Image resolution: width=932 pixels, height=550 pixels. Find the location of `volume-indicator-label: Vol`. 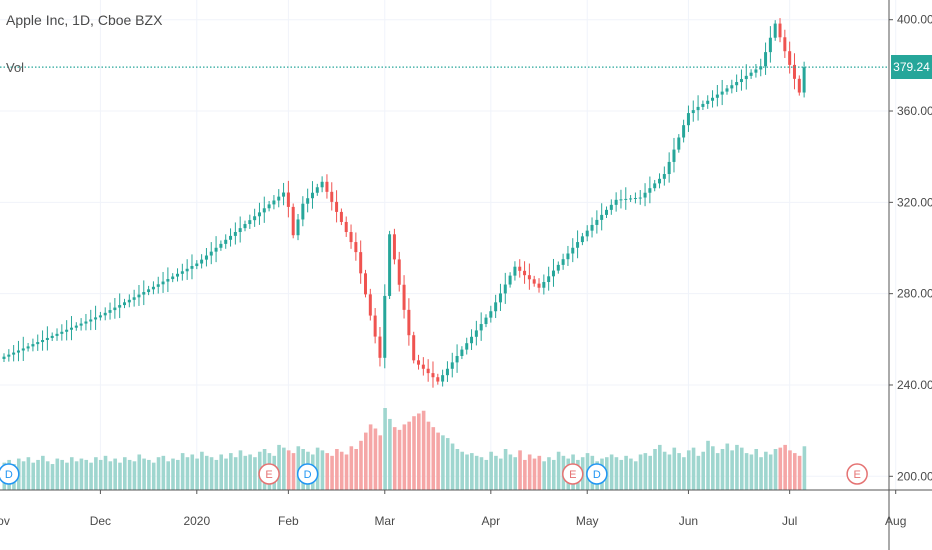

volume-indicator-label: Vol is located at coordinates (15, 67).